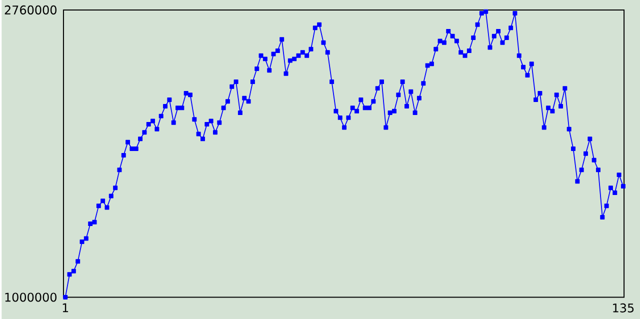 The height and width of the screenshot is (319, 640). I want to click on y-tick-label: 2760000, so click(30, 9).